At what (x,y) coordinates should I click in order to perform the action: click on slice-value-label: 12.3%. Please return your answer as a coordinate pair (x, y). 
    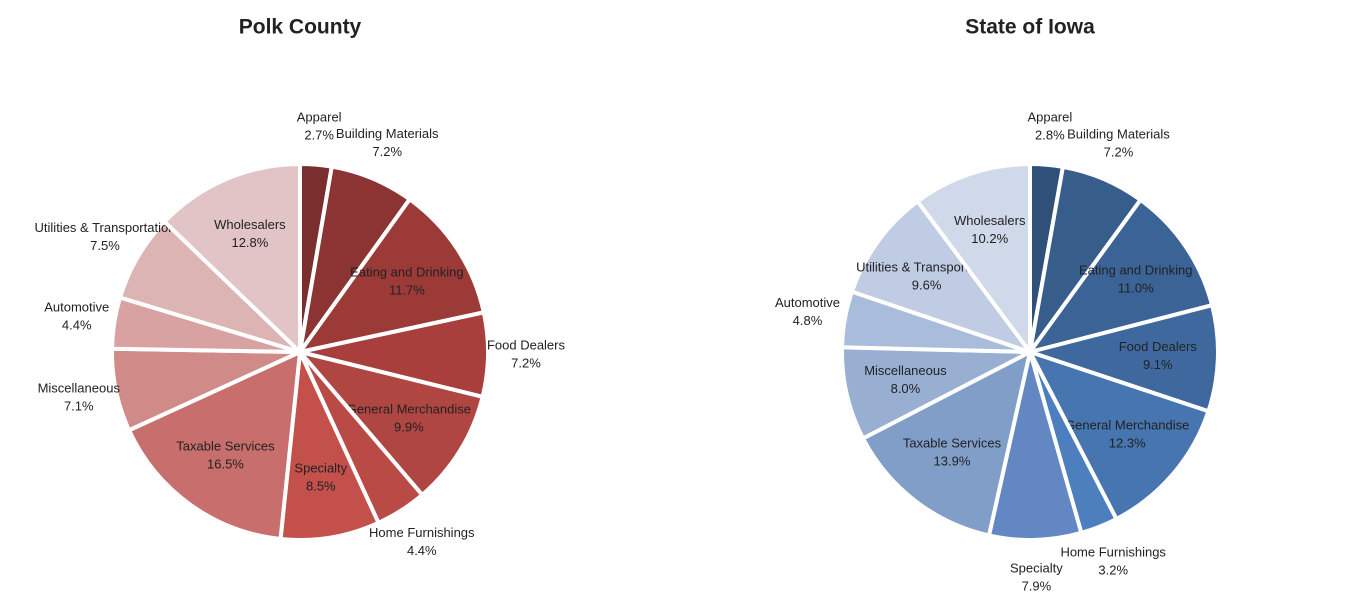
    Looking at the image, I should click on (1127, 442).